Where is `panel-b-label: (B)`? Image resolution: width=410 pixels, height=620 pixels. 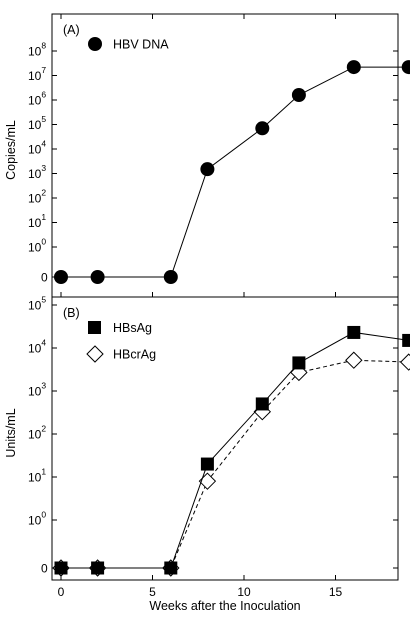 panel-b-label: (B) is located at coordinates (71, 313).